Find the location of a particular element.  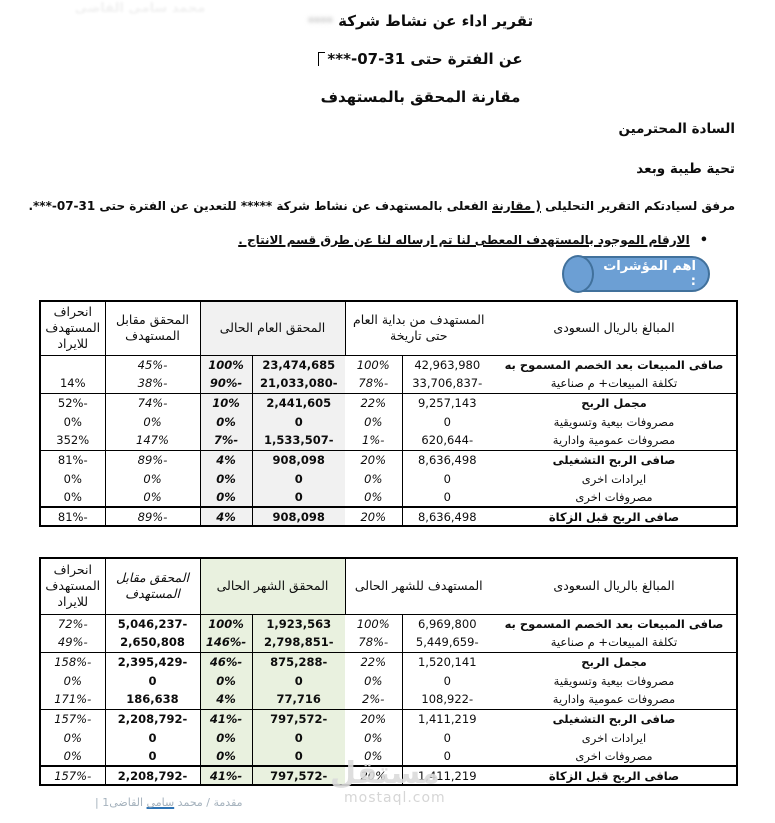

footer-author-link: سامى is located at coordinates (160, 802).